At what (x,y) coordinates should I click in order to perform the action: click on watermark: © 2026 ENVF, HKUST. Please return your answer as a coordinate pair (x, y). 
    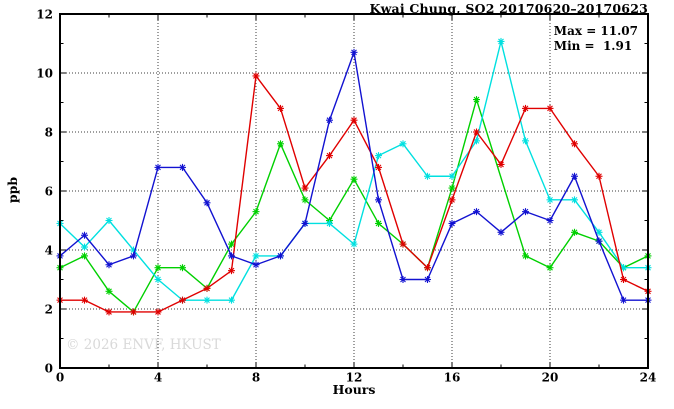
    Looking at the image, I should click on (143, 345).